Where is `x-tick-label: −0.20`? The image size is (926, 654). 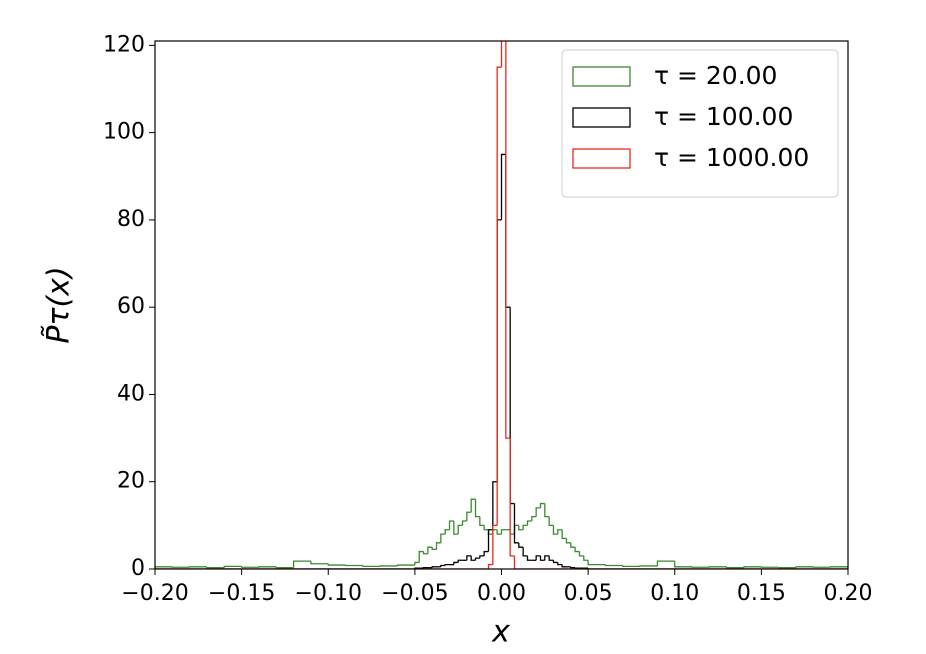
x-tick-label: −0.20 is located at coordinates (154, 593).